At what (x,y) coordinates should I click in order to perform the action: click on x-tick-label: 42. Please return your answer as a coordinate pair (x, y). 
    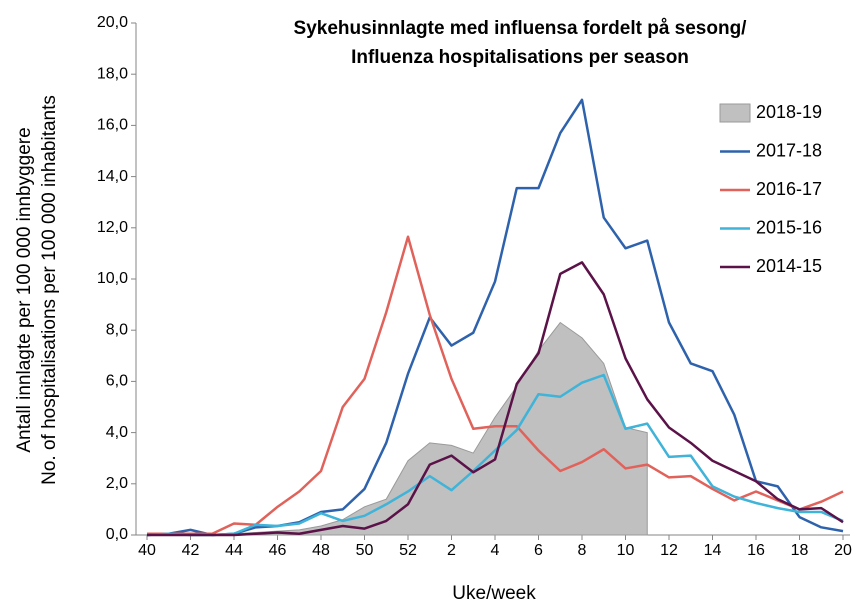
    Looking at the image, I should click on (191, 550).